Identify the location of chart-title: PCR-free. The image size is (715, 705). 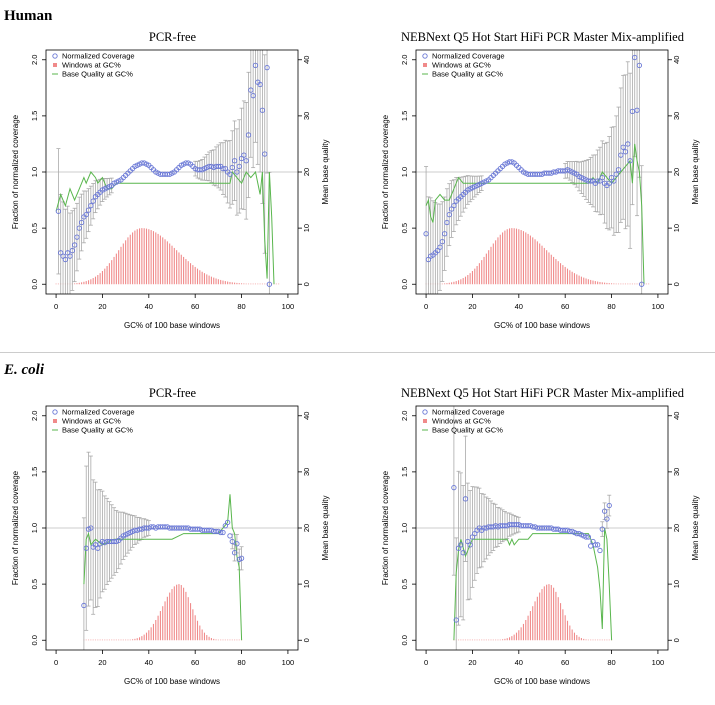
(172, 37).